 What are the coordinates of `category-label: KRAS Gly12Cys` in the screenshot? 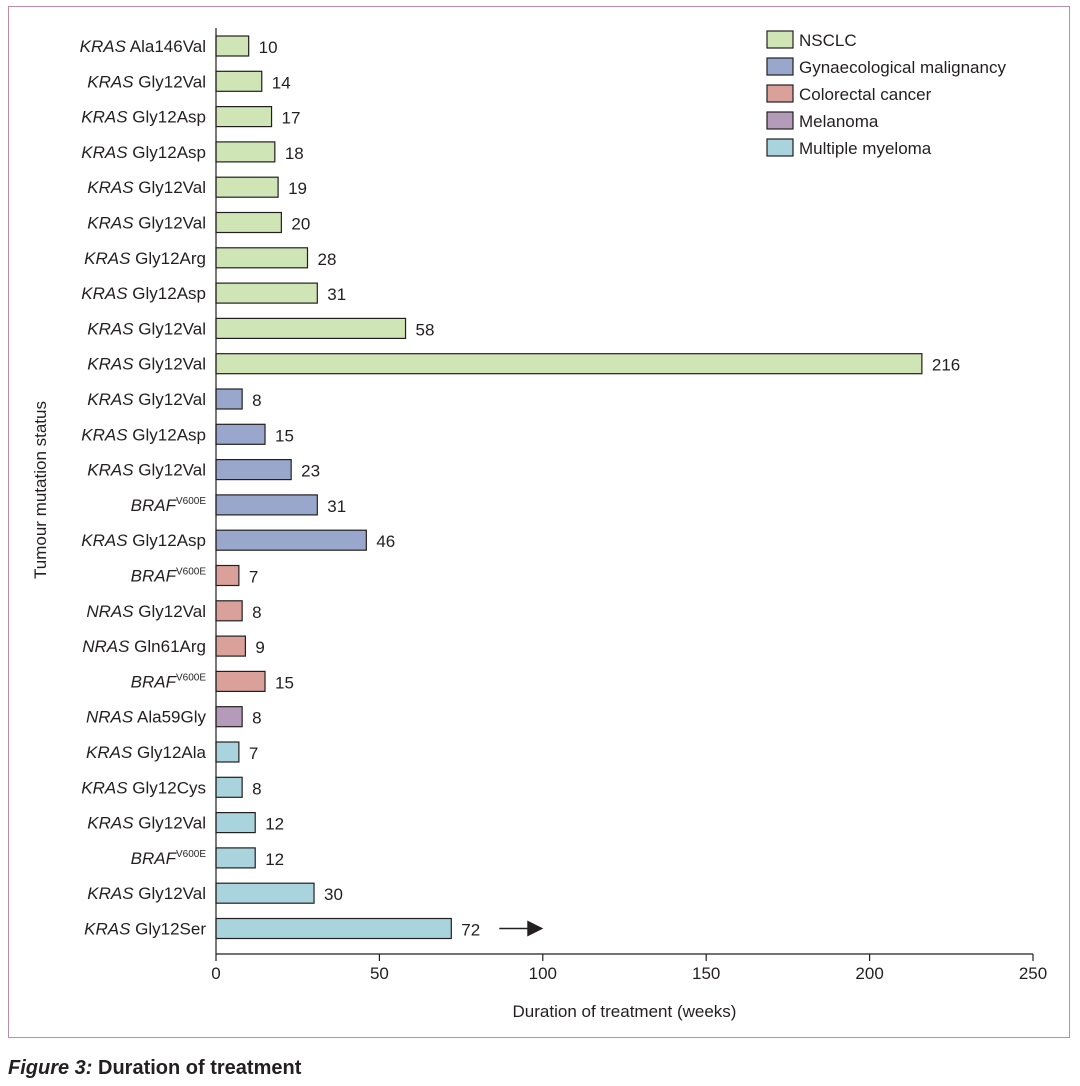 It's located at (143, 787).